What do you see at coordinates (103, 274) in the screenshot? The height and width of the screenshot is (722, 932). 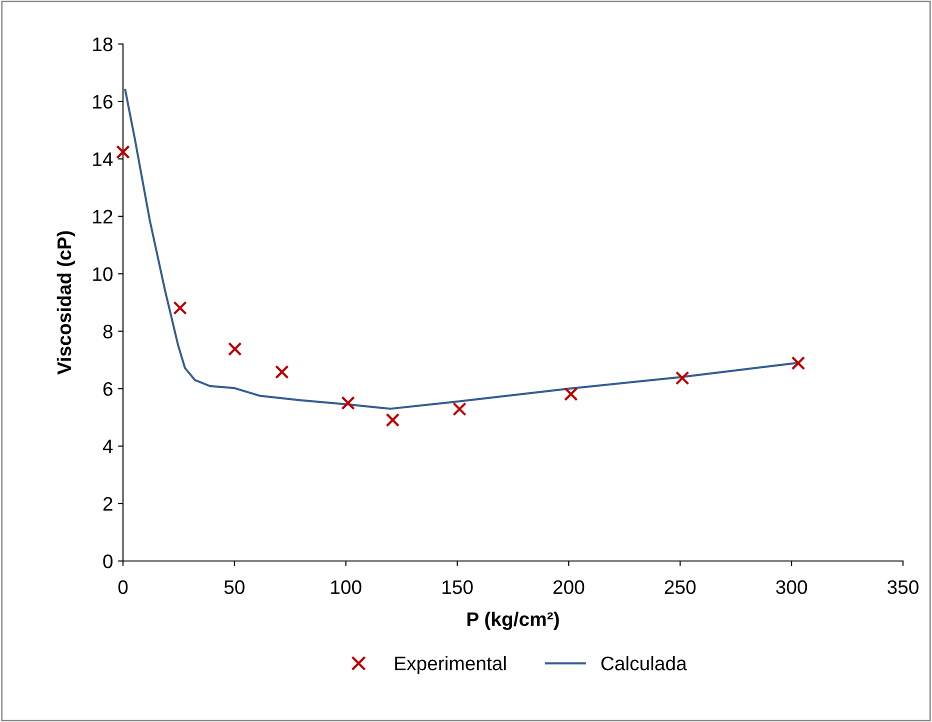 I see `y-tick-label: 10` at bounding box center [103, 274].